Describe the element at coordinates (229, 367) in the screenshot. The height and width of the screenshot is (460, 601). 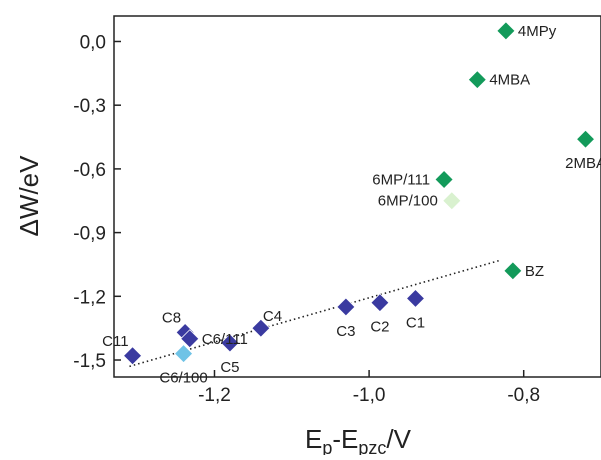
I see `point-label: C5` at that location.